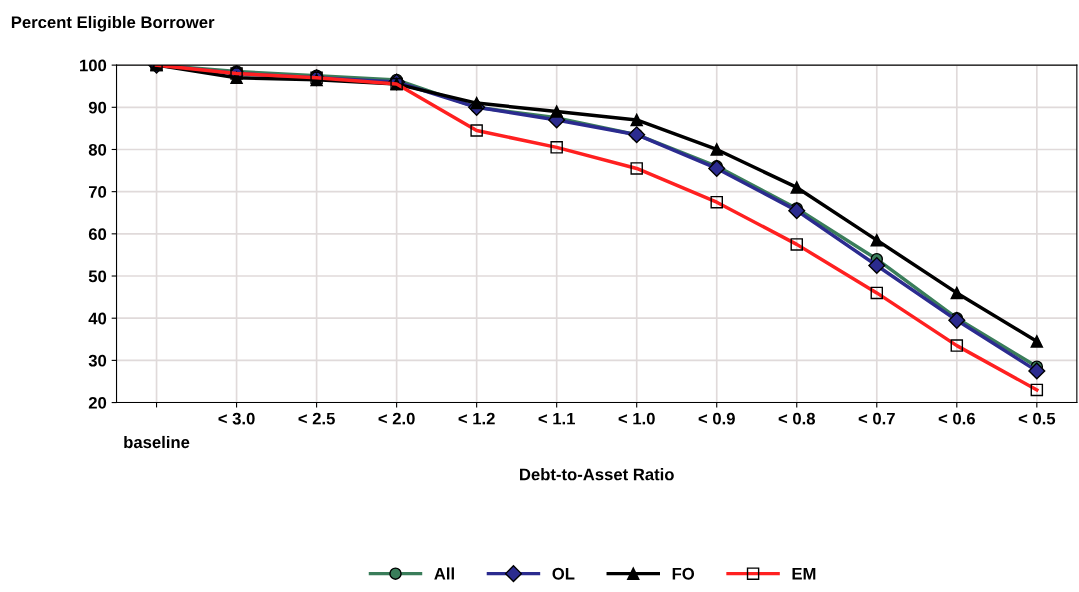 Image resolution: width=1079 pixels, height=592 pixels. Describe the element at coordinates (476, 418) in the screenshot. I see `x-tick-label: < 1.2` at that location.